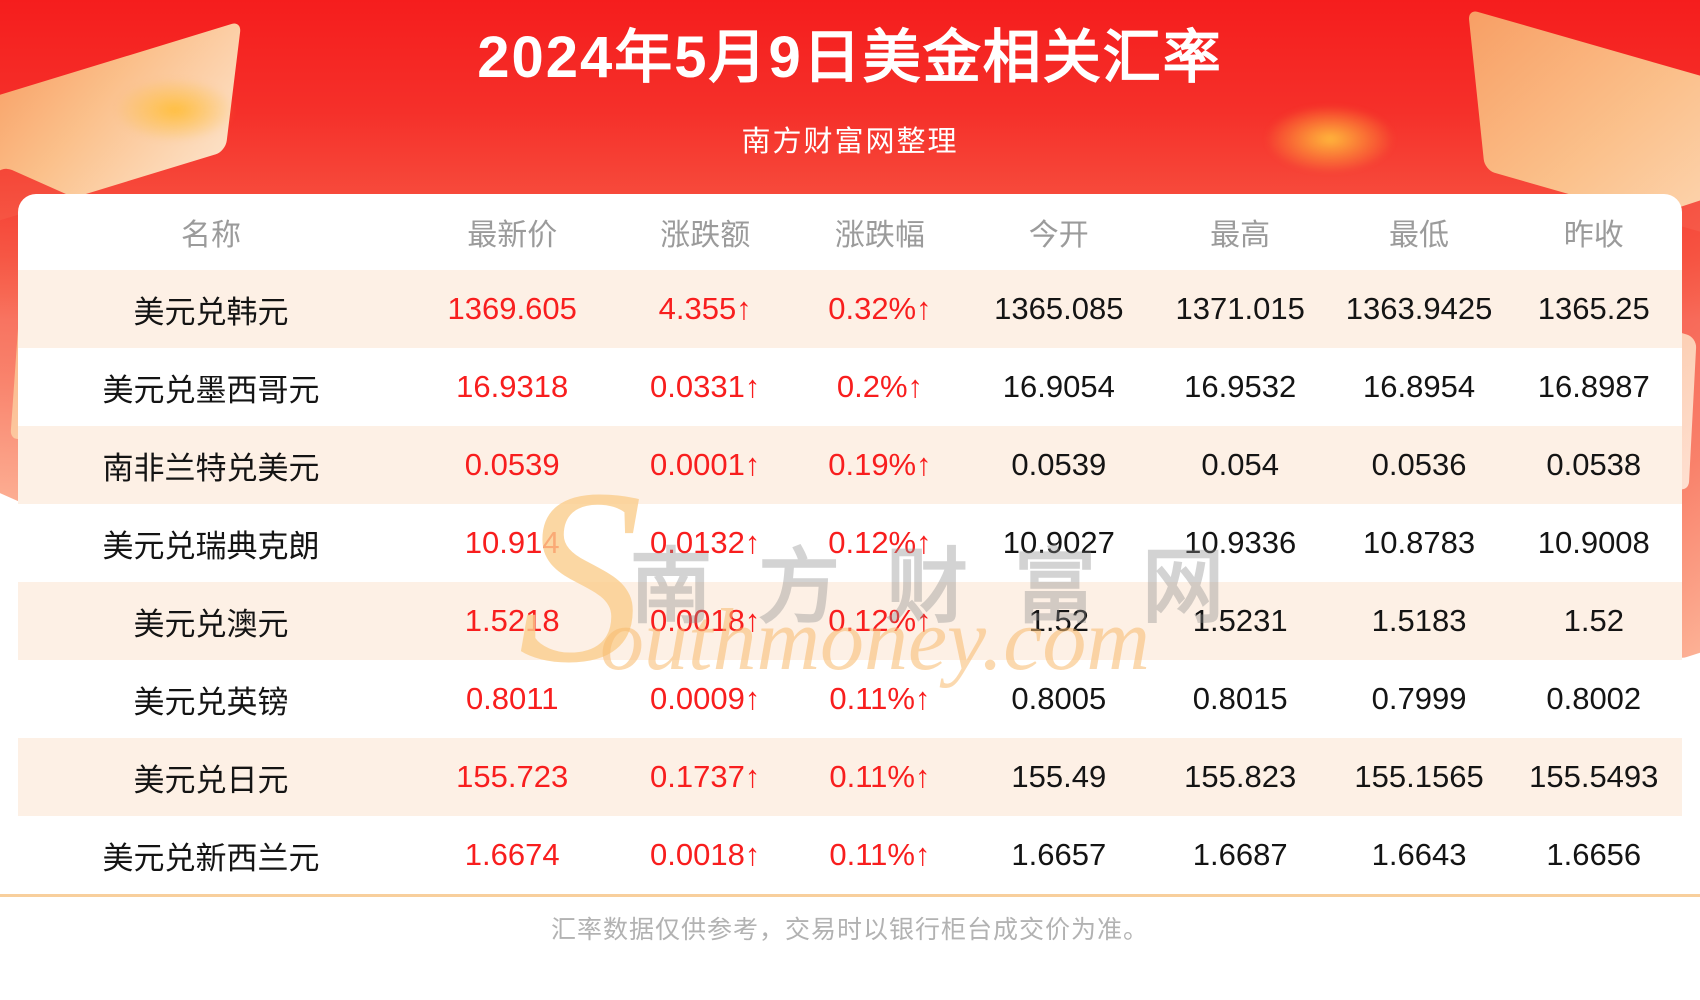 This screenshot has height=1000, width=1700. What do you see at coordinates (1594, 698) in the screenshot?
I see `cell-prev-close: 0.8002` at bounding box center [1594, 698].